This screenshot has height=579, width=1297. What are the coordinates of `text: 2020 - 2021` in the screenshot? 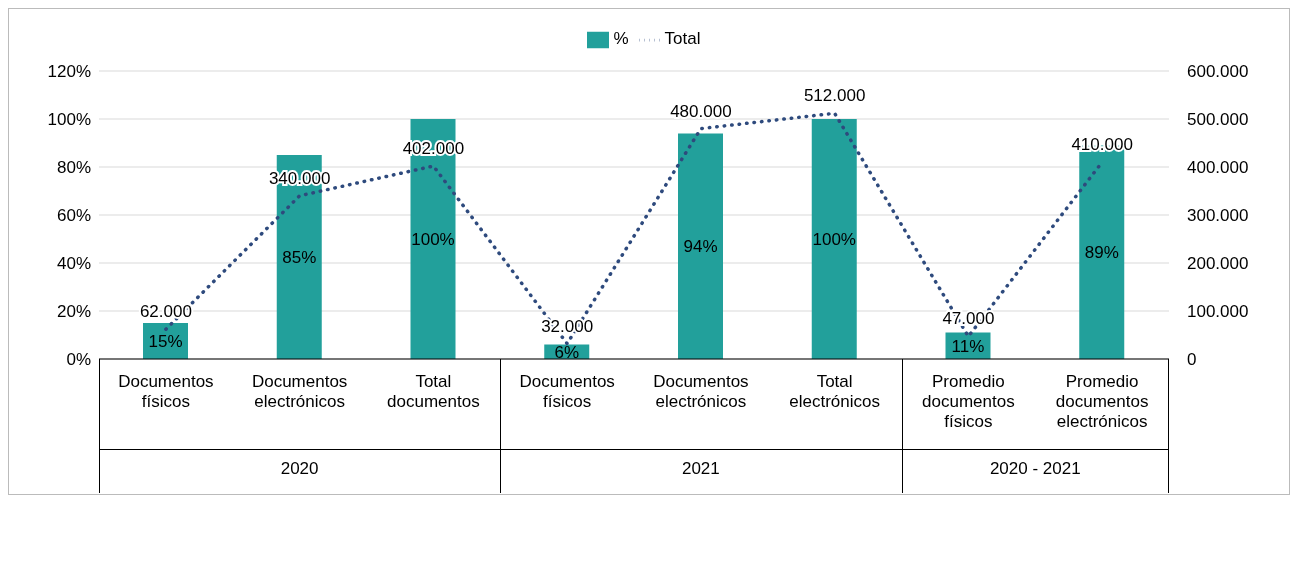 It's located at (1035, 469).